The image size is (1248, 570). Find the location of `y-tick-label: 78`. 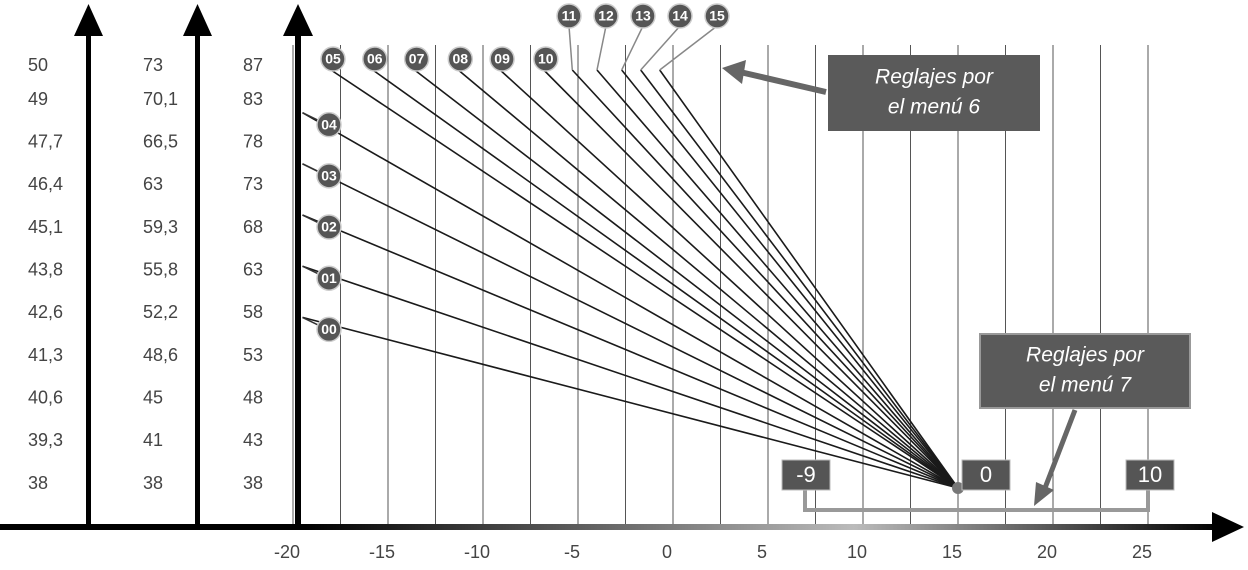

y-tick-label: 78 is located at coordinates (253, 142).